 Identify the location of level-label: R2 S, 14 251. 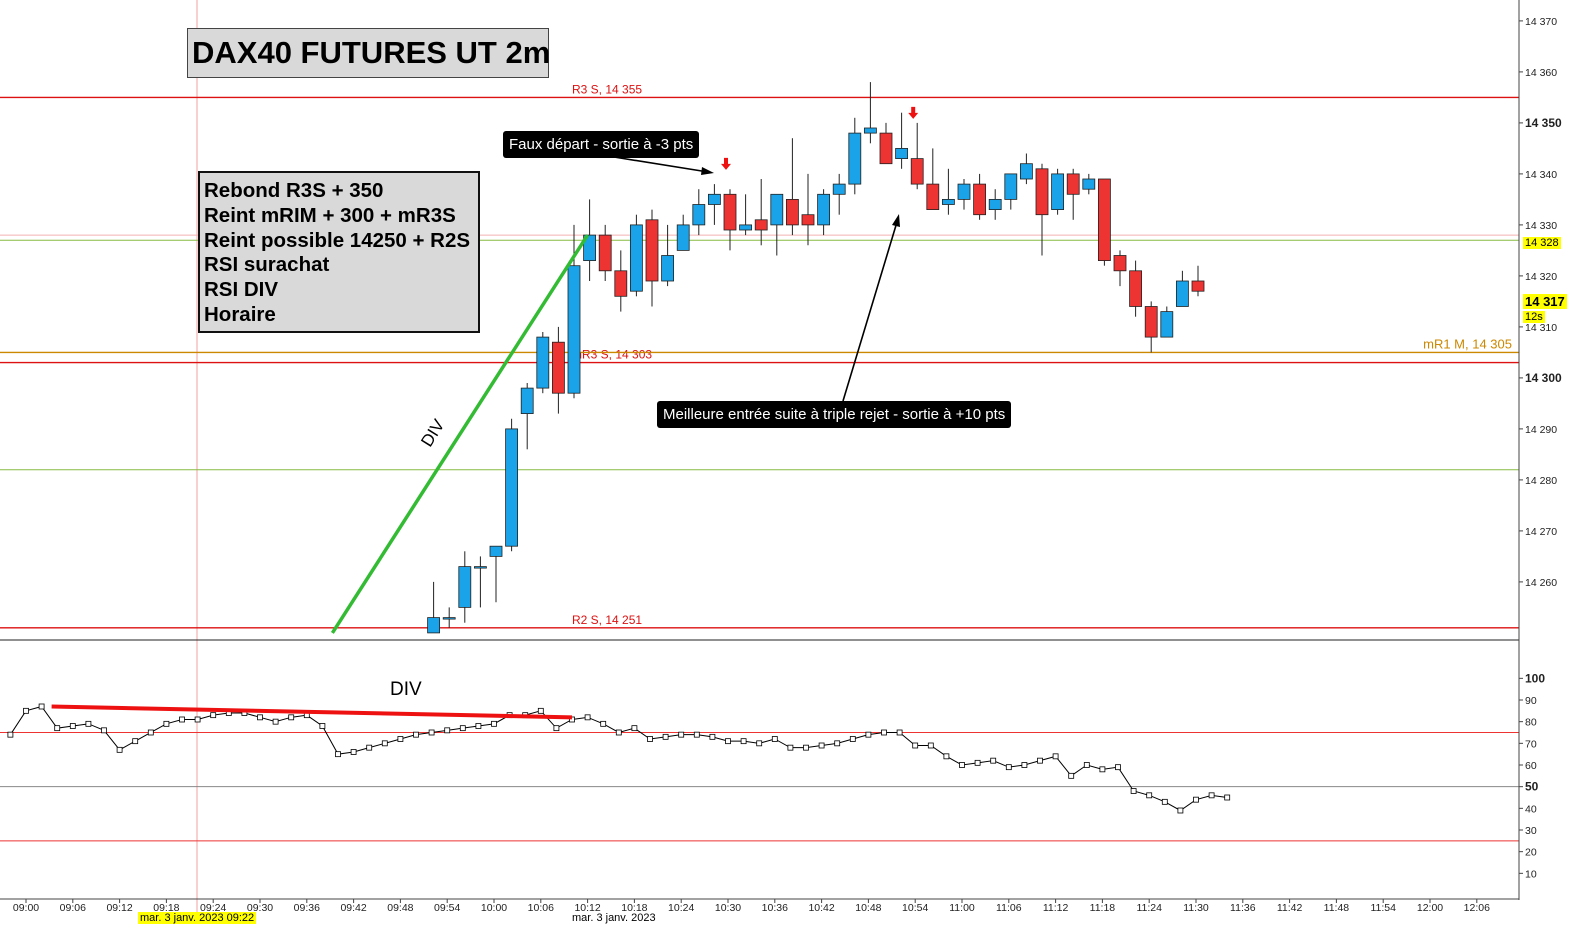
(607, 620).